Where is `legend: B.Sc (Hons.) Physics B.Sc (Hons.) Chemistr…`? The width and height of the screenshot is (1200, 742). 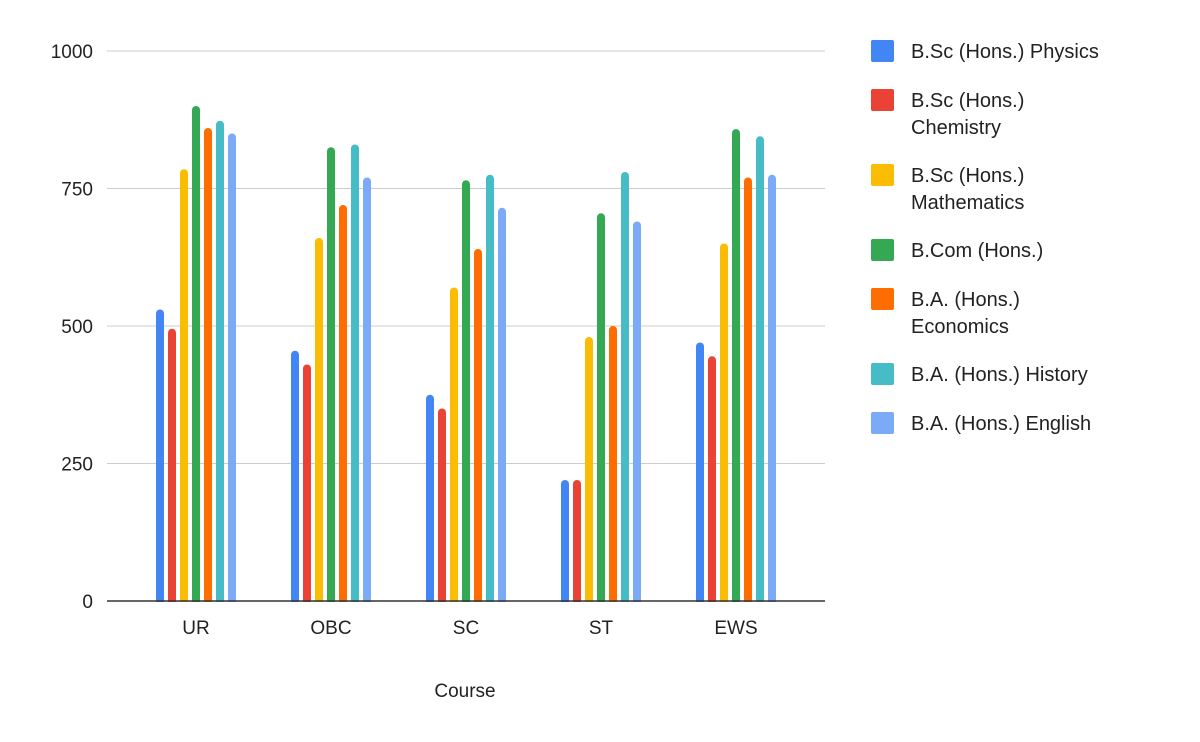
legend: B.Sc (Hons.) Physics B.Sc (Hons.) Chemistr… is located at coordinates (985, 237).